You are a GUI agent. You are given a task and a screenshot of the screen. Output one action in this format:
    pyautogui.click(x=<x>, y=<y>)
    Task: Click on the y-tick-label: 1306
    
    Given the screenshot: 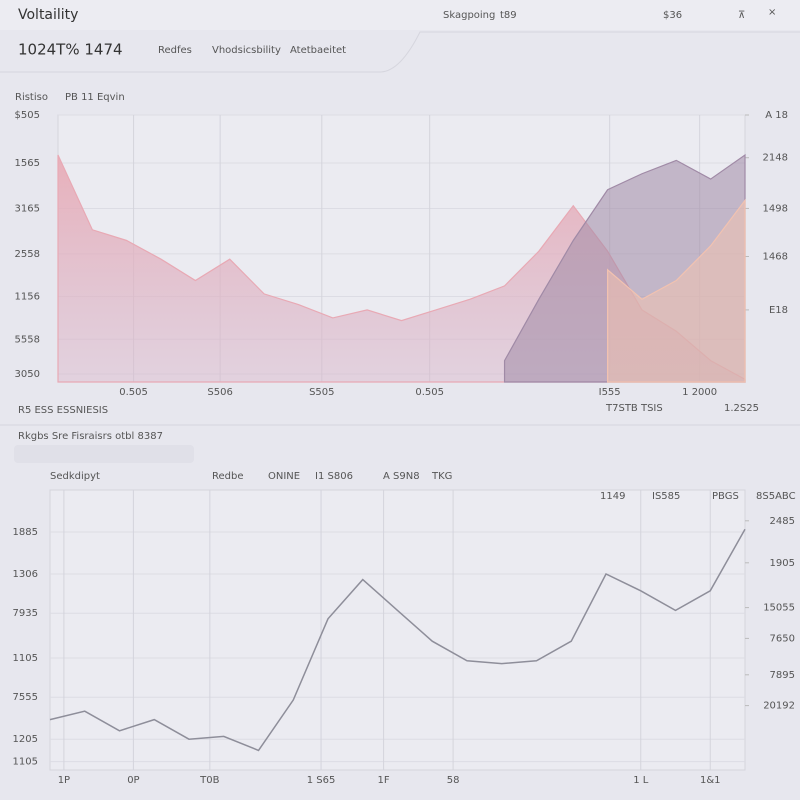 What is the action you would take?
    pyautogui.click(x=25, y=574)
    